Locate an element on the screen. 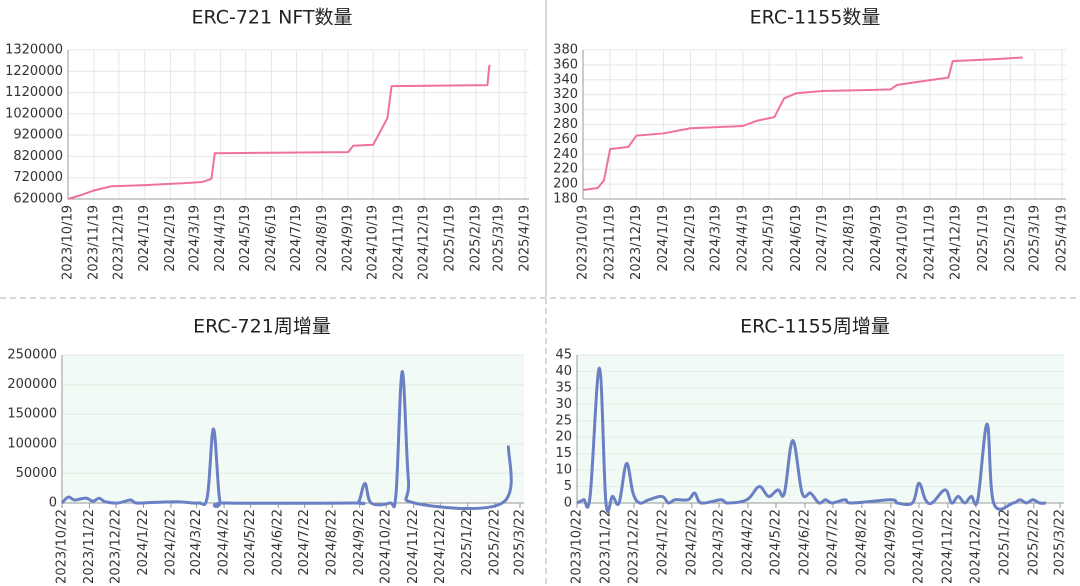 This screenshot has height=586, width=1080. x-tick-label: 2024/7/22 is located at coordinates (304, 542).